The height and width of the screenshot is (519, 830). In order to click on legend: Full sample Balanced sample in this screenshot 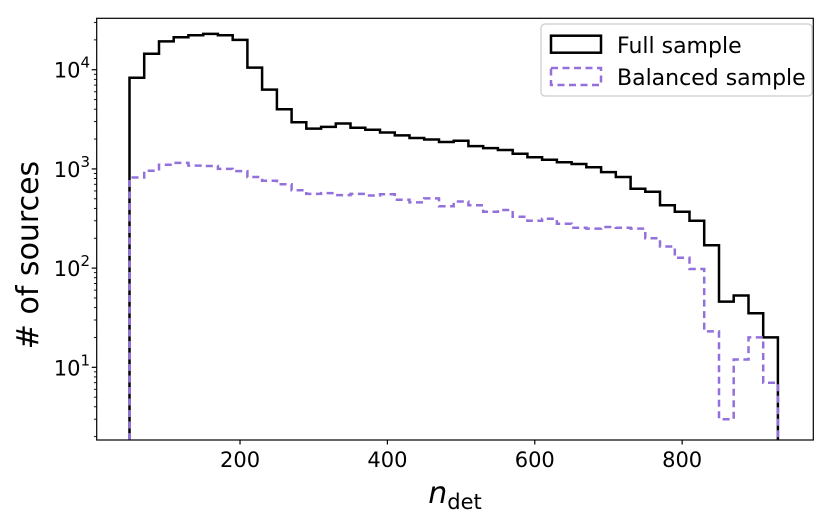, I will do `click(676, 60)`.